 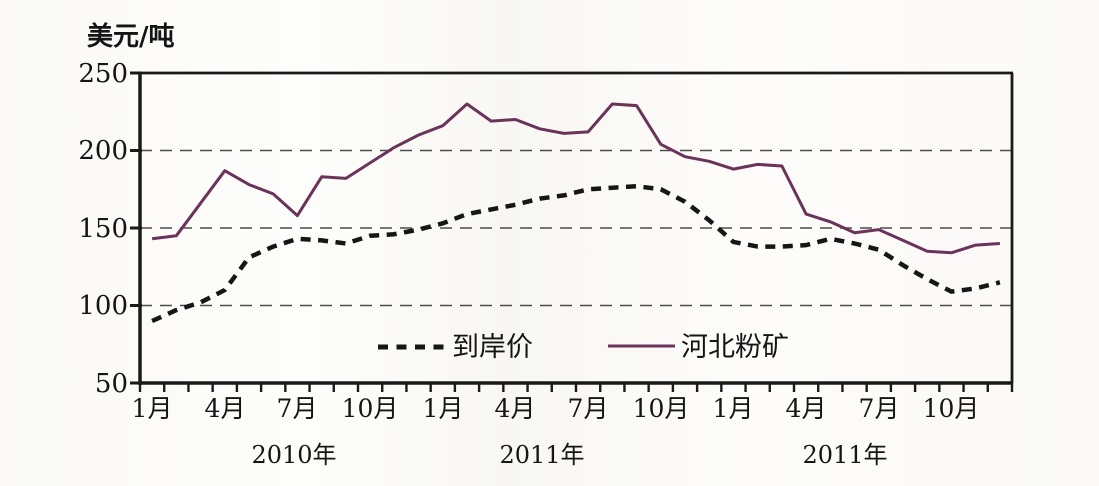 What do you see at coordinates (526, 347) in the screenshot?
I see `legend-swatch-layer` at bounding box center [526, 347].